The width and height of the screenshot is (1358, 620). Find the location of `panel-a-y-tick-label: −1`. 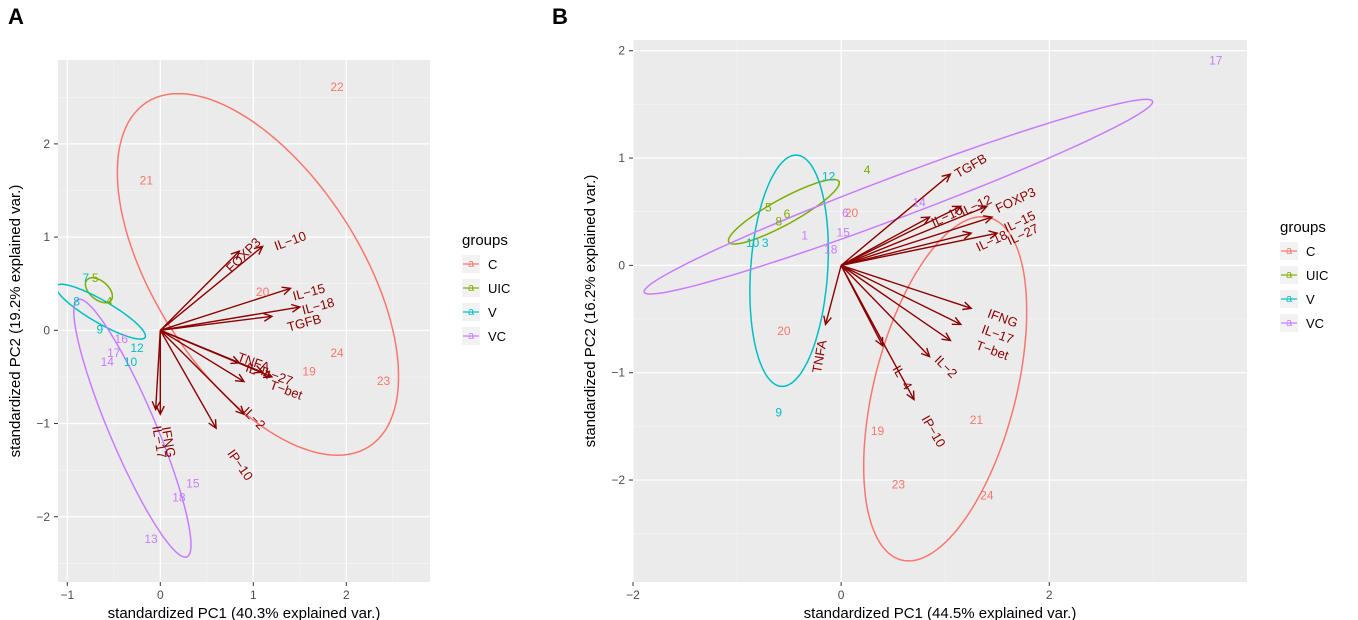

panel-a-y-tick-label: −1 is located at coordinates (43, 424).